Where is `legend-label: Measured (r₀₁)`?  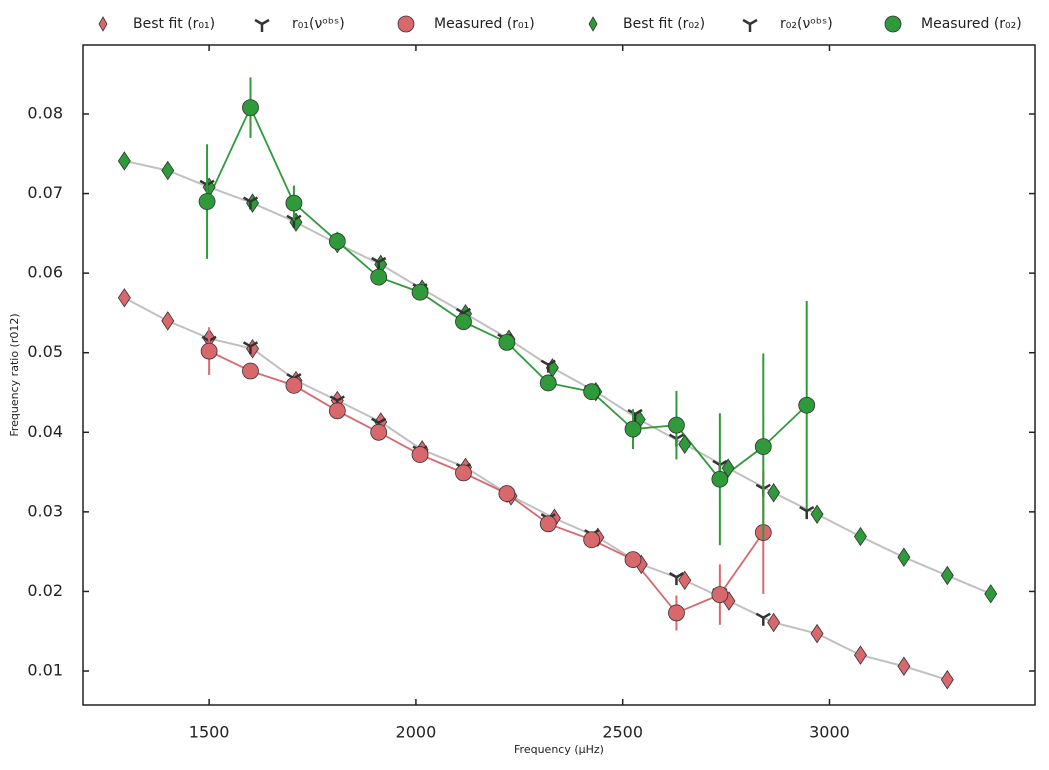 legend-label: Measured (r₀₁) is located at coordinates (484, 24).